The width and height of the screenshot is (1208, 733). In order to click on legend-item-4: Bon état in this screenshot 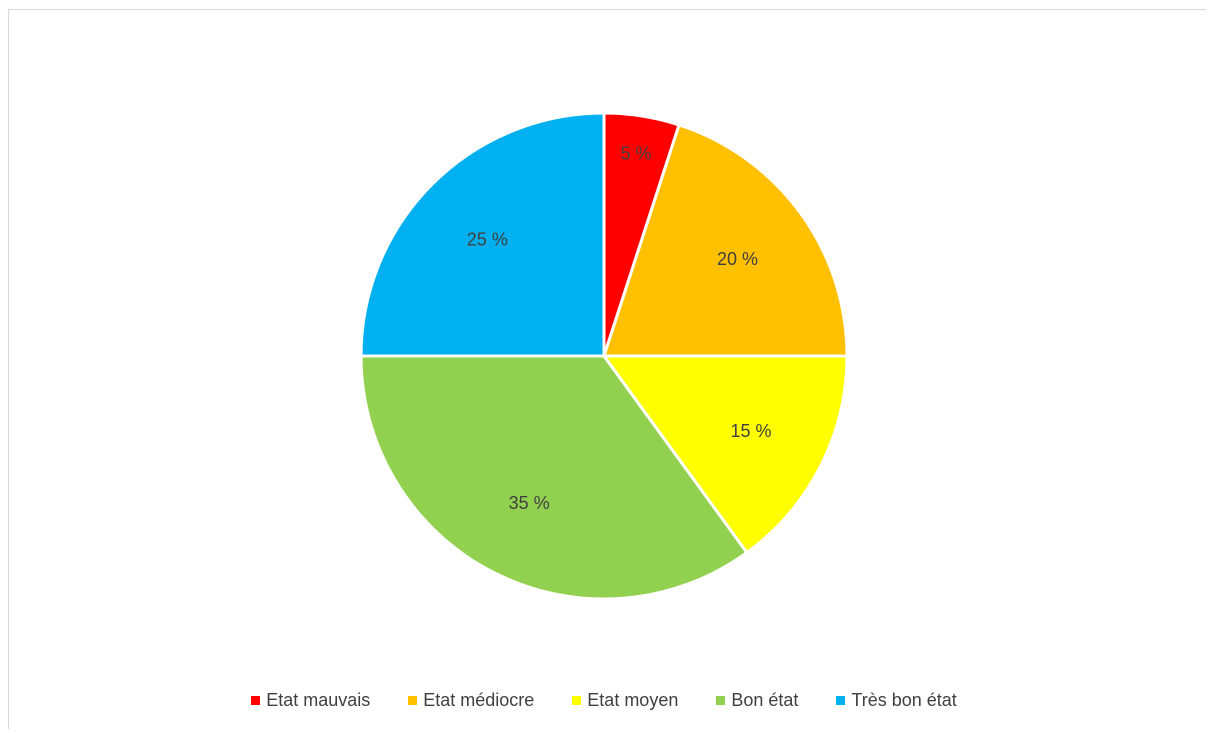, I will do `click(757, 700)`.